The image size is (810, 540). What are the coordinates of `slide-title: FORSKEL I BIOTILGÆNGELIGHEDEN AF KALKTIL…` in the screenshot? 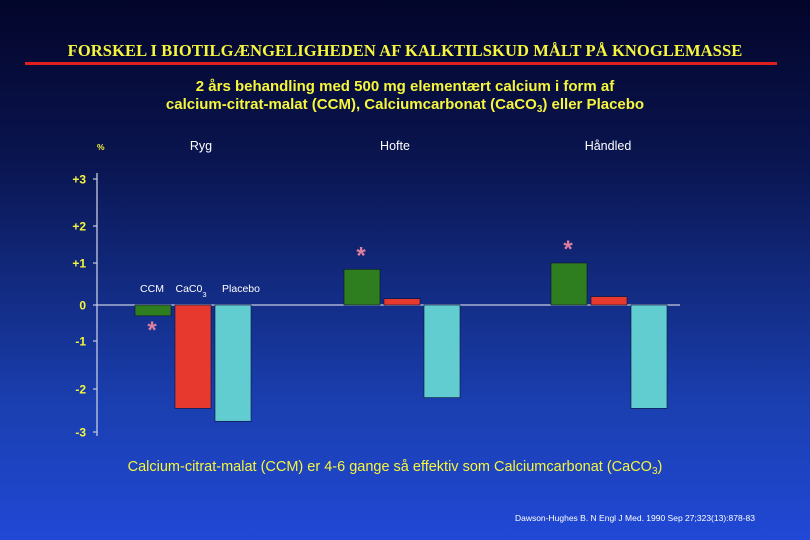 It's located at (405, 50).